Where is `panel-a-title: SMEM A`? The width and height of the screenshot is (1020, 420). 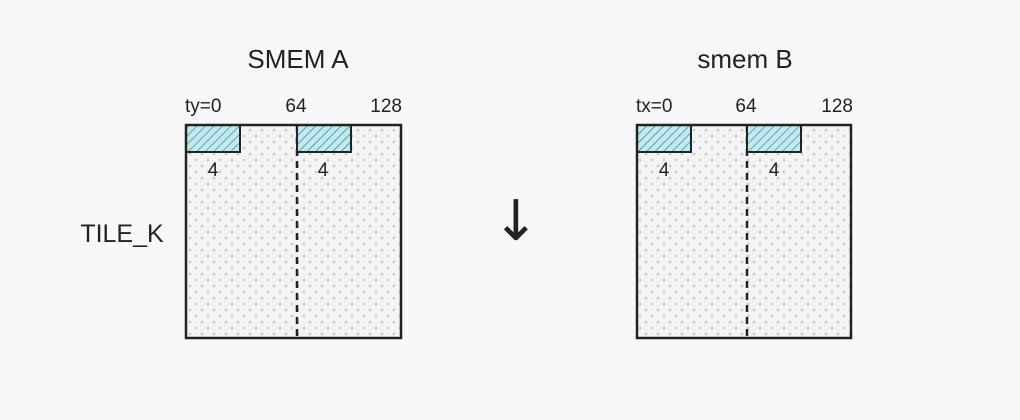 panel-a-title: SMEM A is located at coordinates (298, 59).